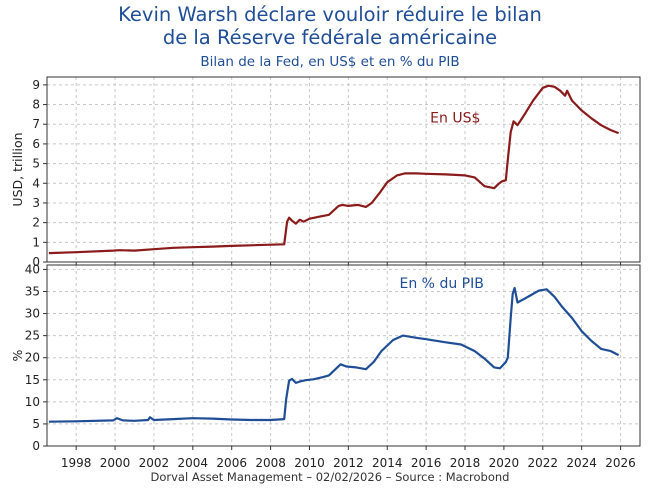 The width and height of the screenshot is (660, 496). What do you see at coordinates (442, 284) in the screenshot?
I see `series-annotation: En % du PIB` at bounding box center [442, 284].